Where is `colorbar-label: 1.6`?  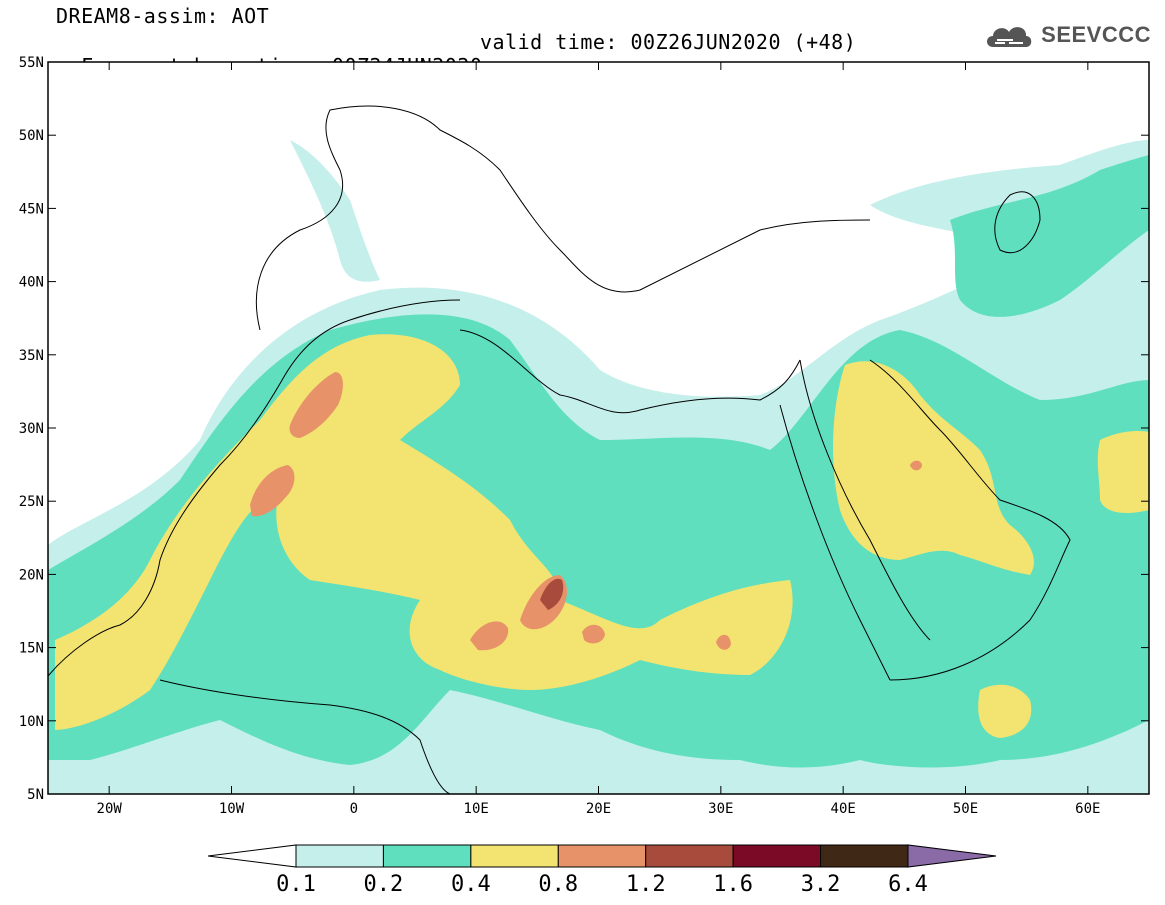
colorbar-label: 1.6 is located at coordinates (733, 884).